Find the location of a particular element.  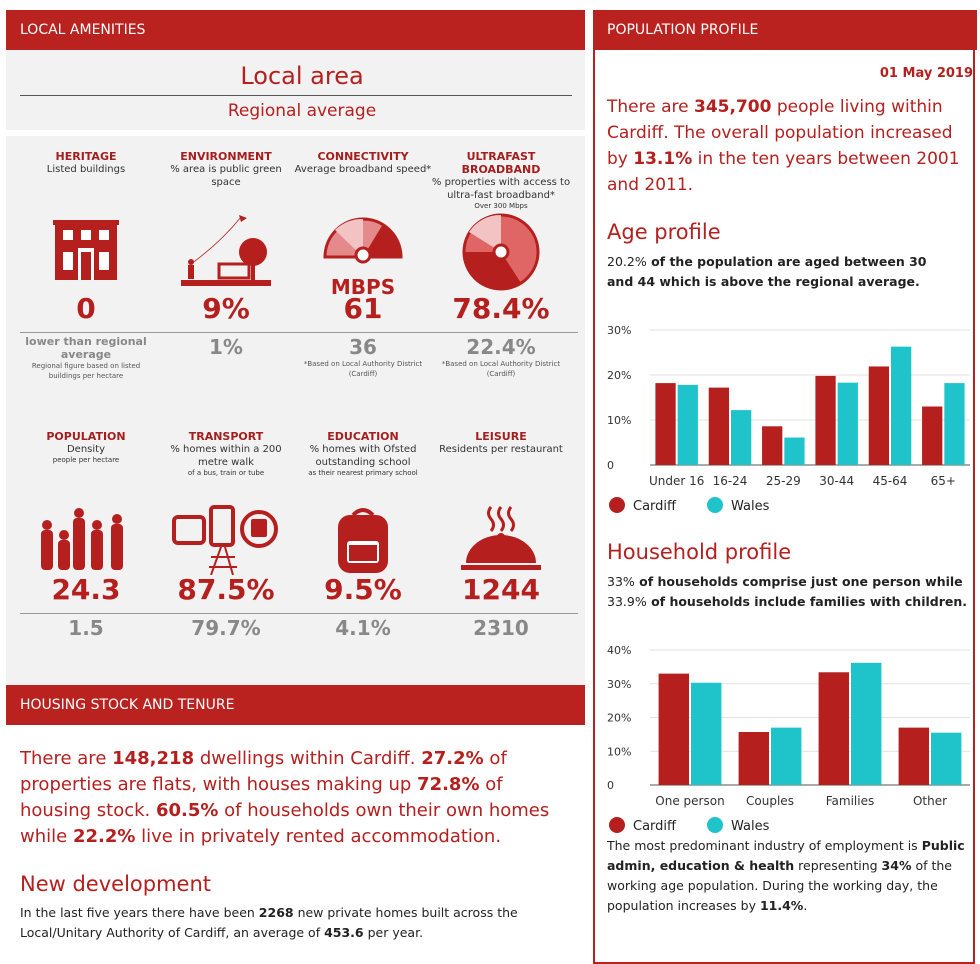

x-tick-label: 45-64 is located at coordinates (890, 481).